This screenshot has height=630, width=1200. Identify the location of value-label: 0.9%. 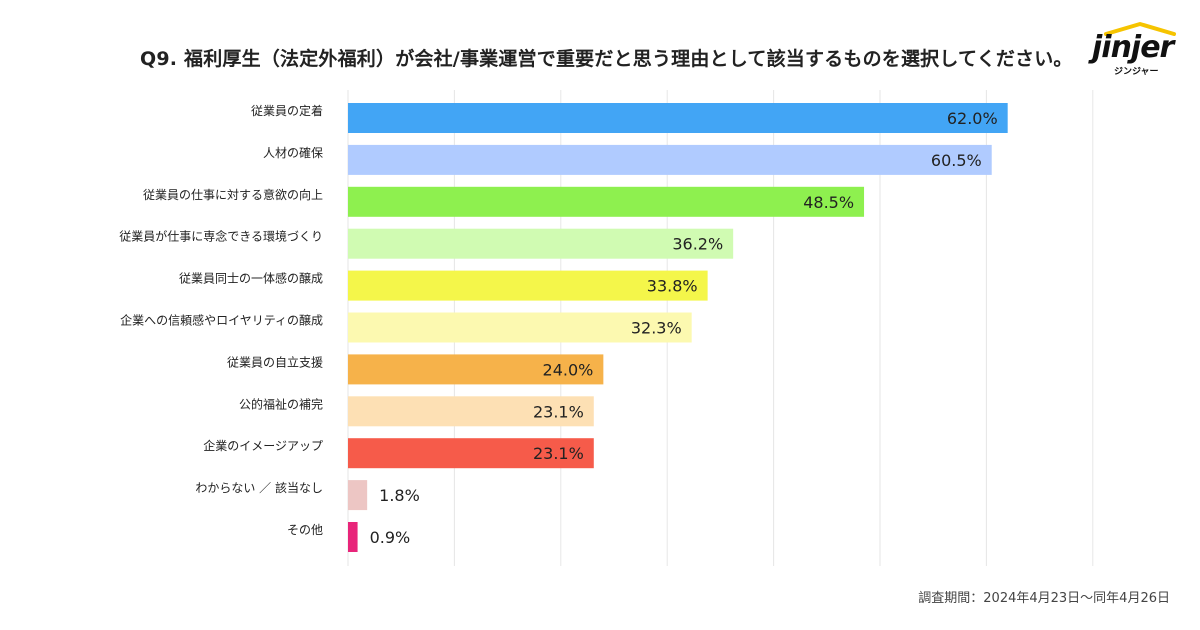
(390, 537).